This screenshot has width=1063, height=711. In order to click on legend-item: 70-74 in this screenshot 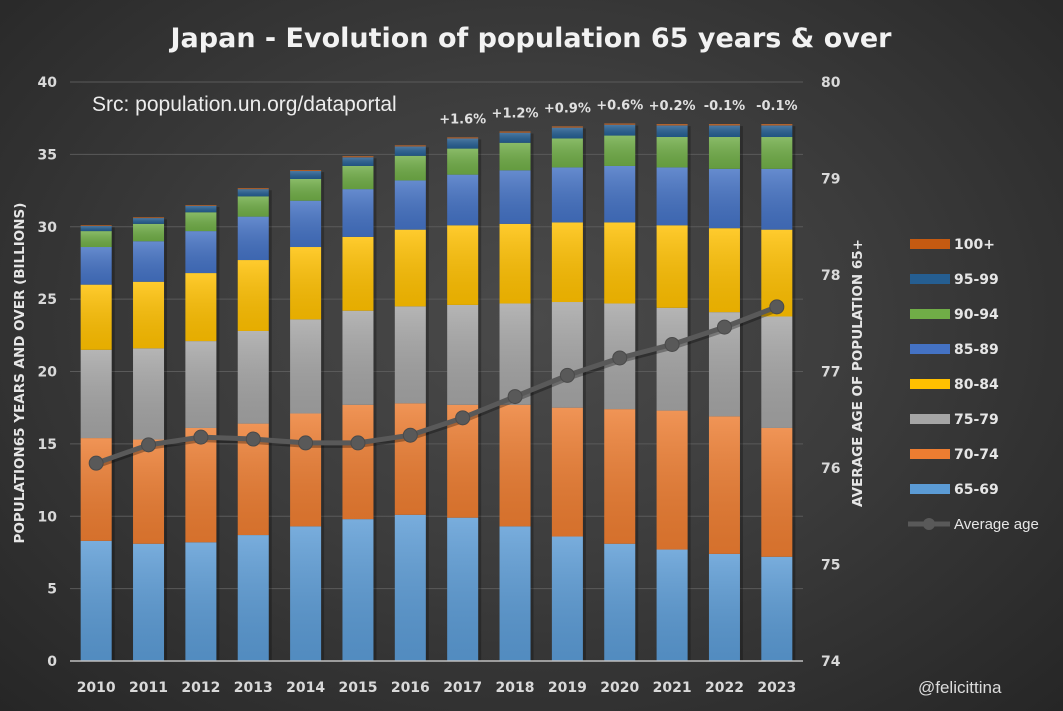, I will do `click(954, 455)`.